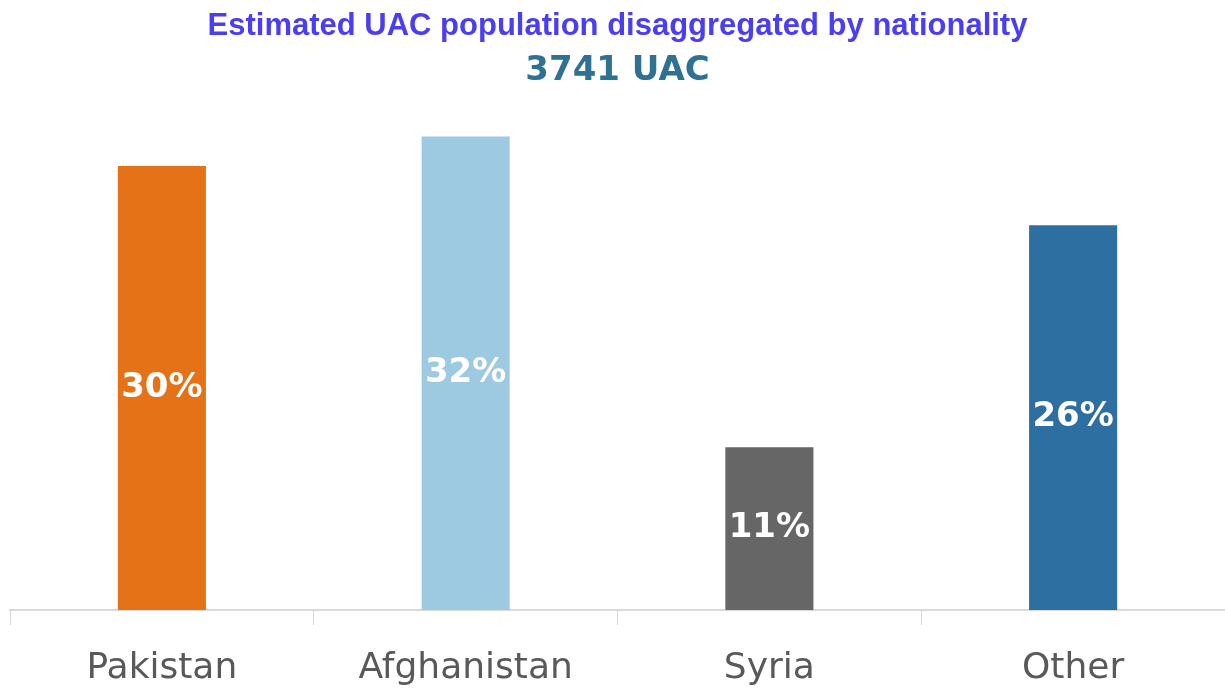 The height and width of the screenshot is (695, 1225). Describe the element at coordinates (465, 370) in the screenshot. I see `data-label: 32%` at that location.